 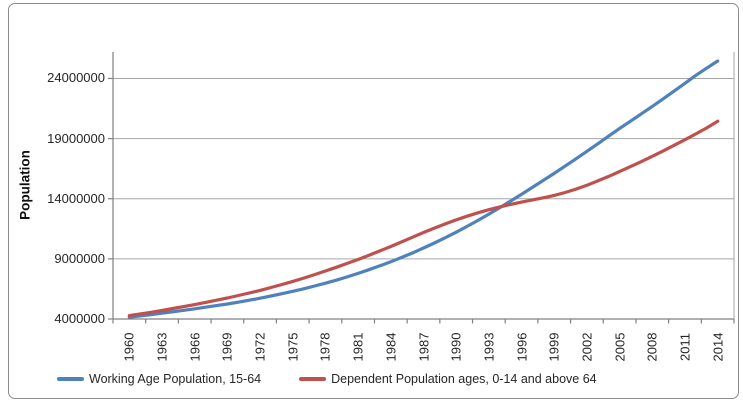 What do you see at coordinates (25, 185) in the screenshot?
I see `y-axis-title: Population` at bounding box center [25, 185].